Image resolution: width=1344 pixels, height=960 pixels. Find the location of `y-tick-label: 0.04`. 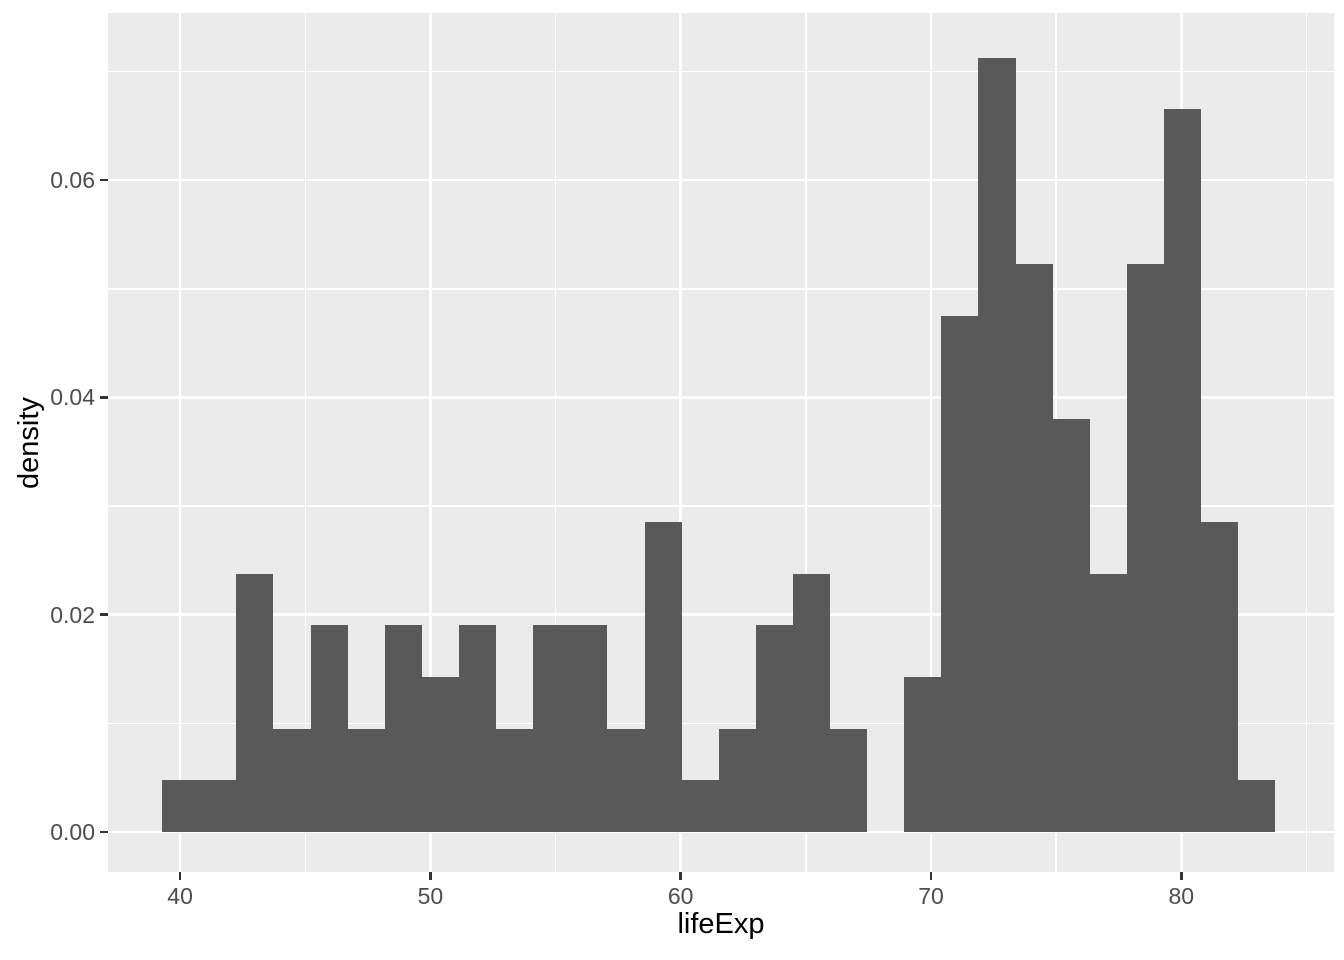

y-tick-label: 0.04 is located at coordinates (72, 397).